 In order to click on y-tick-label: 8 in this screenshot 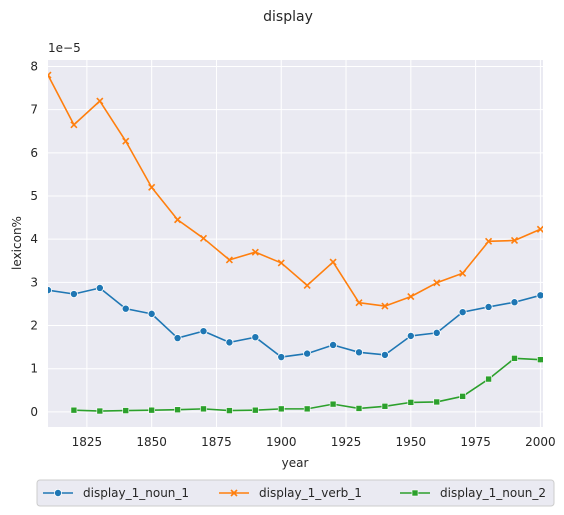, I will do `click(34, 66)`.